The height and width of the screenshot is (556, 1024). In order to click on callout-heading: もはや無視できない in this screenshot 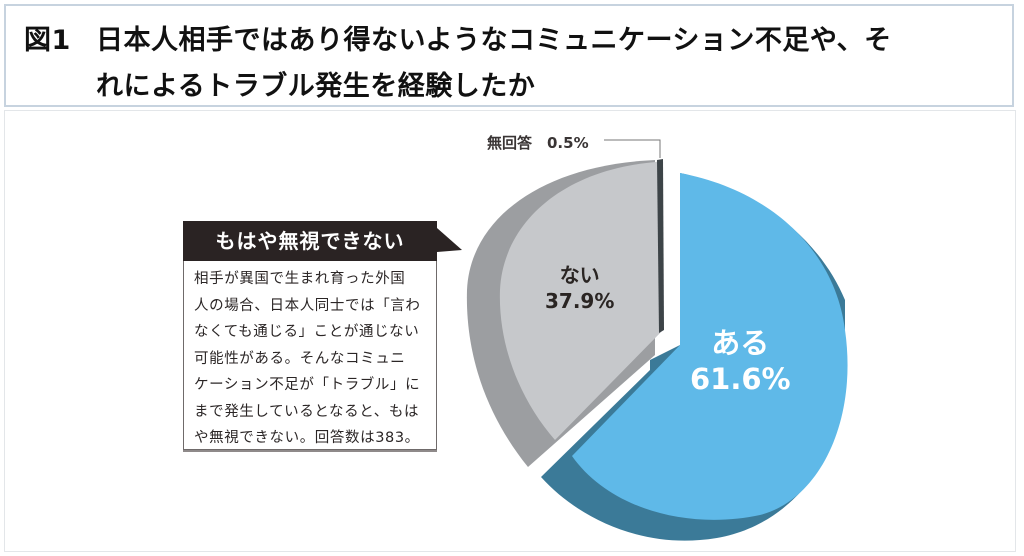, I will do `click(310, 241)`.